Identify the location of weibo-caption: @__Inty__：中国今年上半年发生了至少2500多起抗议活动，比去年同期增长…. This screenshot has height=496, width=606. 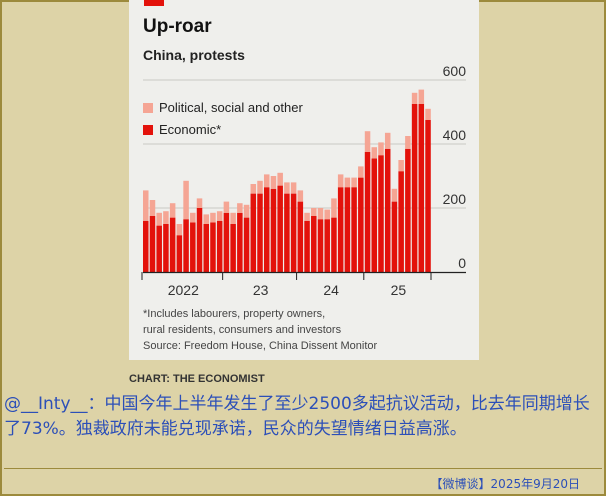
(297, 416).